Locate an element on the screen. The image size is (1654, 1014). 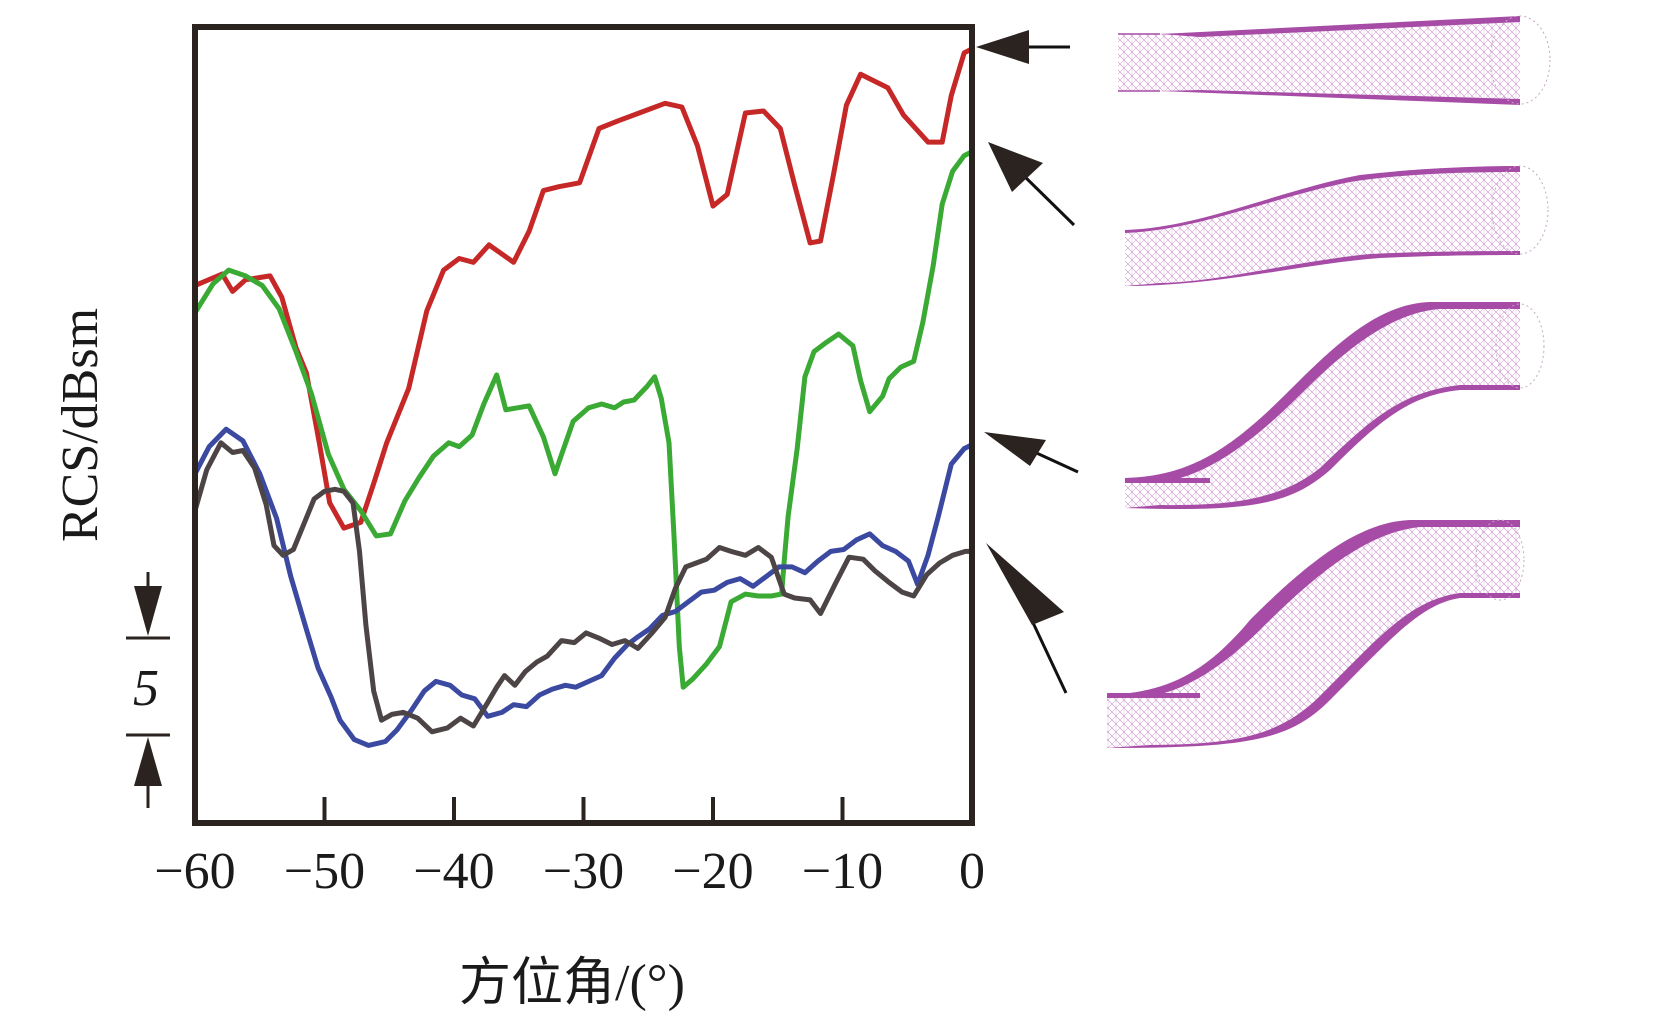
x-tick-label: −10 is located at coordinates (842, 871).